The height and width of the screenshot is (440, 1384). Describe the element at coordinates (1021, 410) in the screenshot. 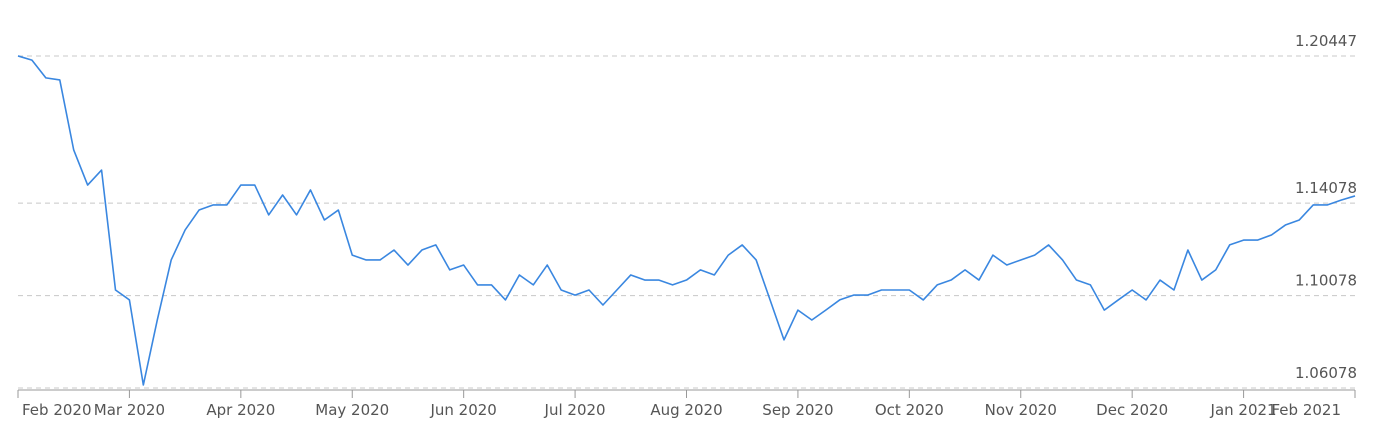

I see `x-tick-label: Nov 2020` at that location.